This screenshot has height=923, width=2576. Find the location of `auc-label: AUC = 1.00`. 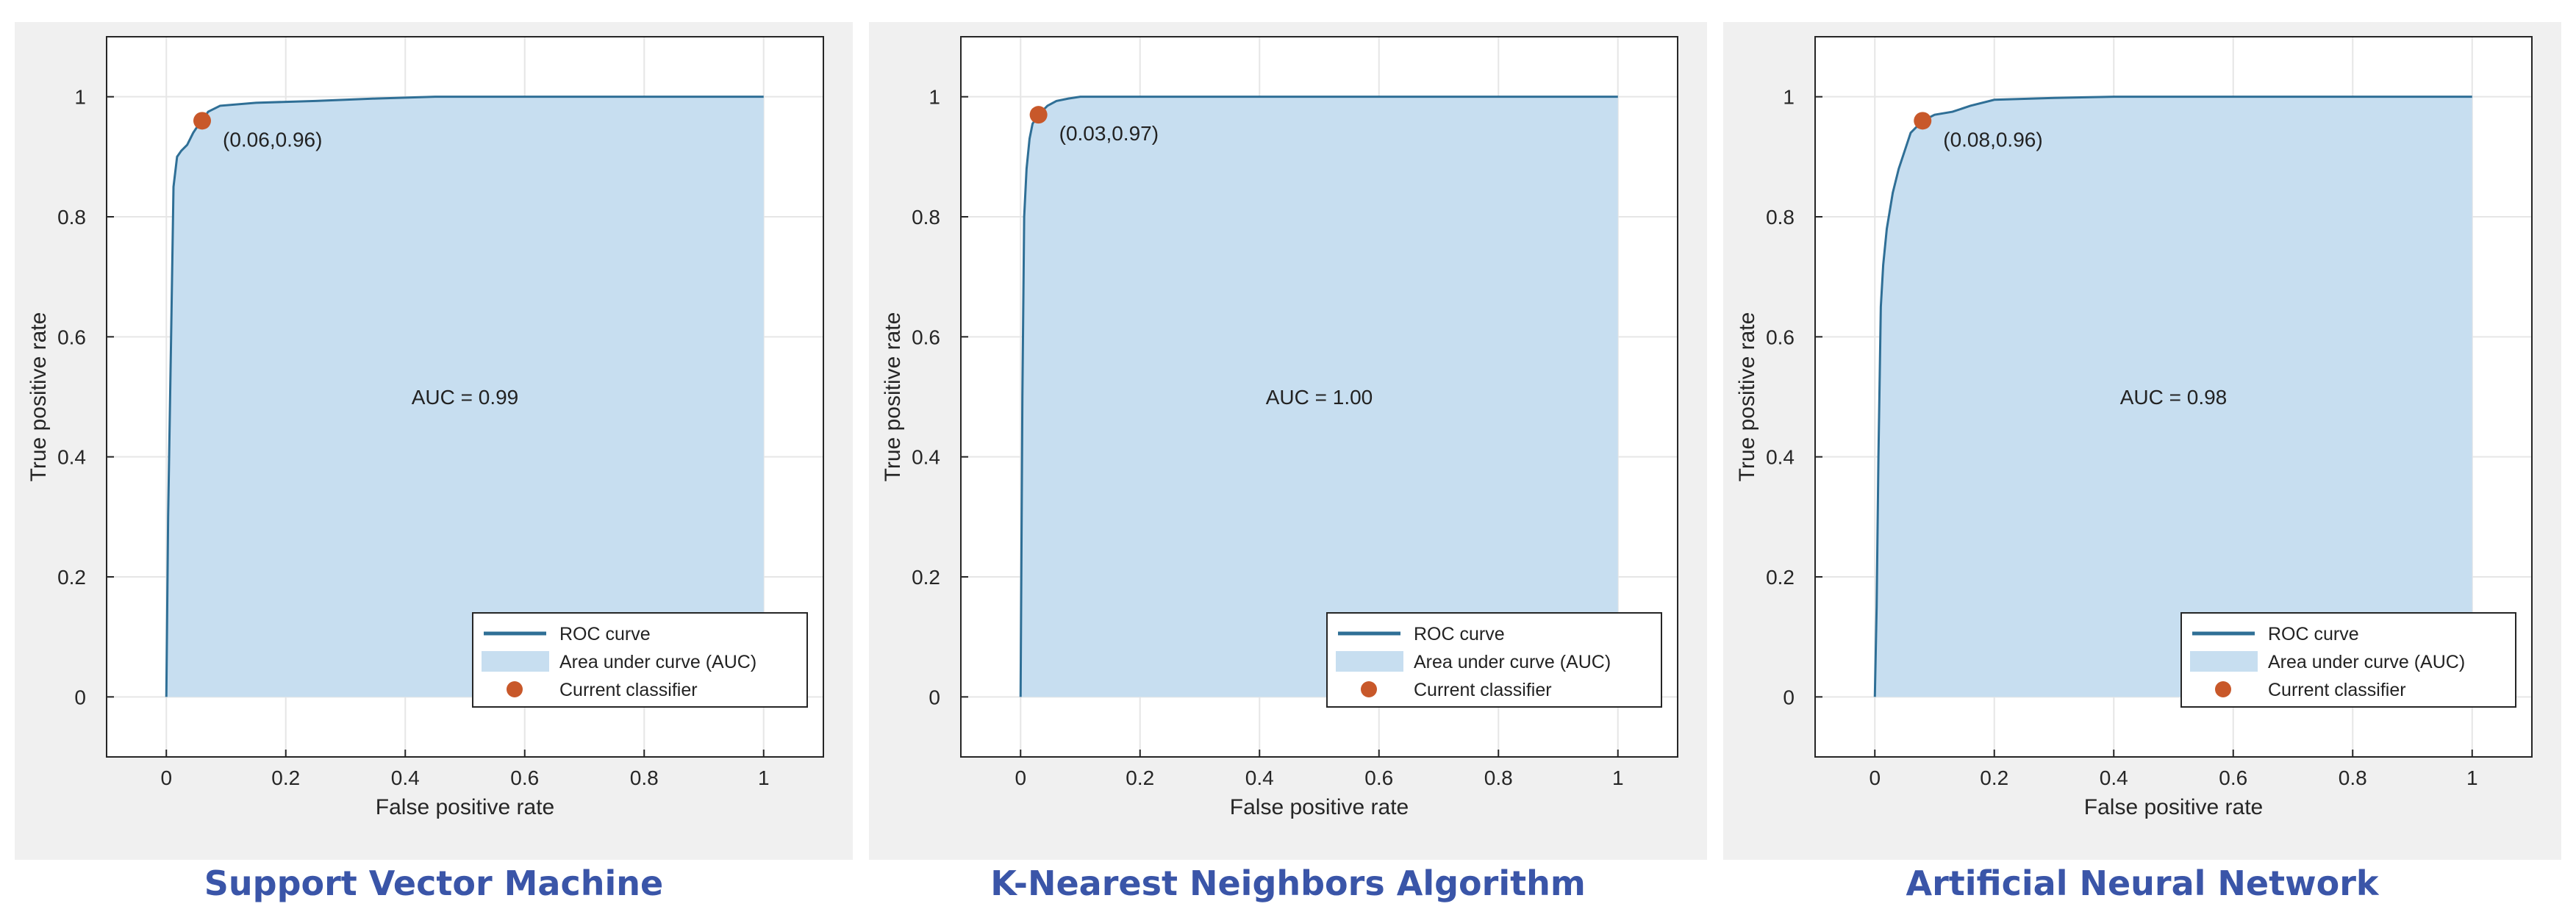

auc-label: AUC = 1.00 is located at coordinates (1319, 398).